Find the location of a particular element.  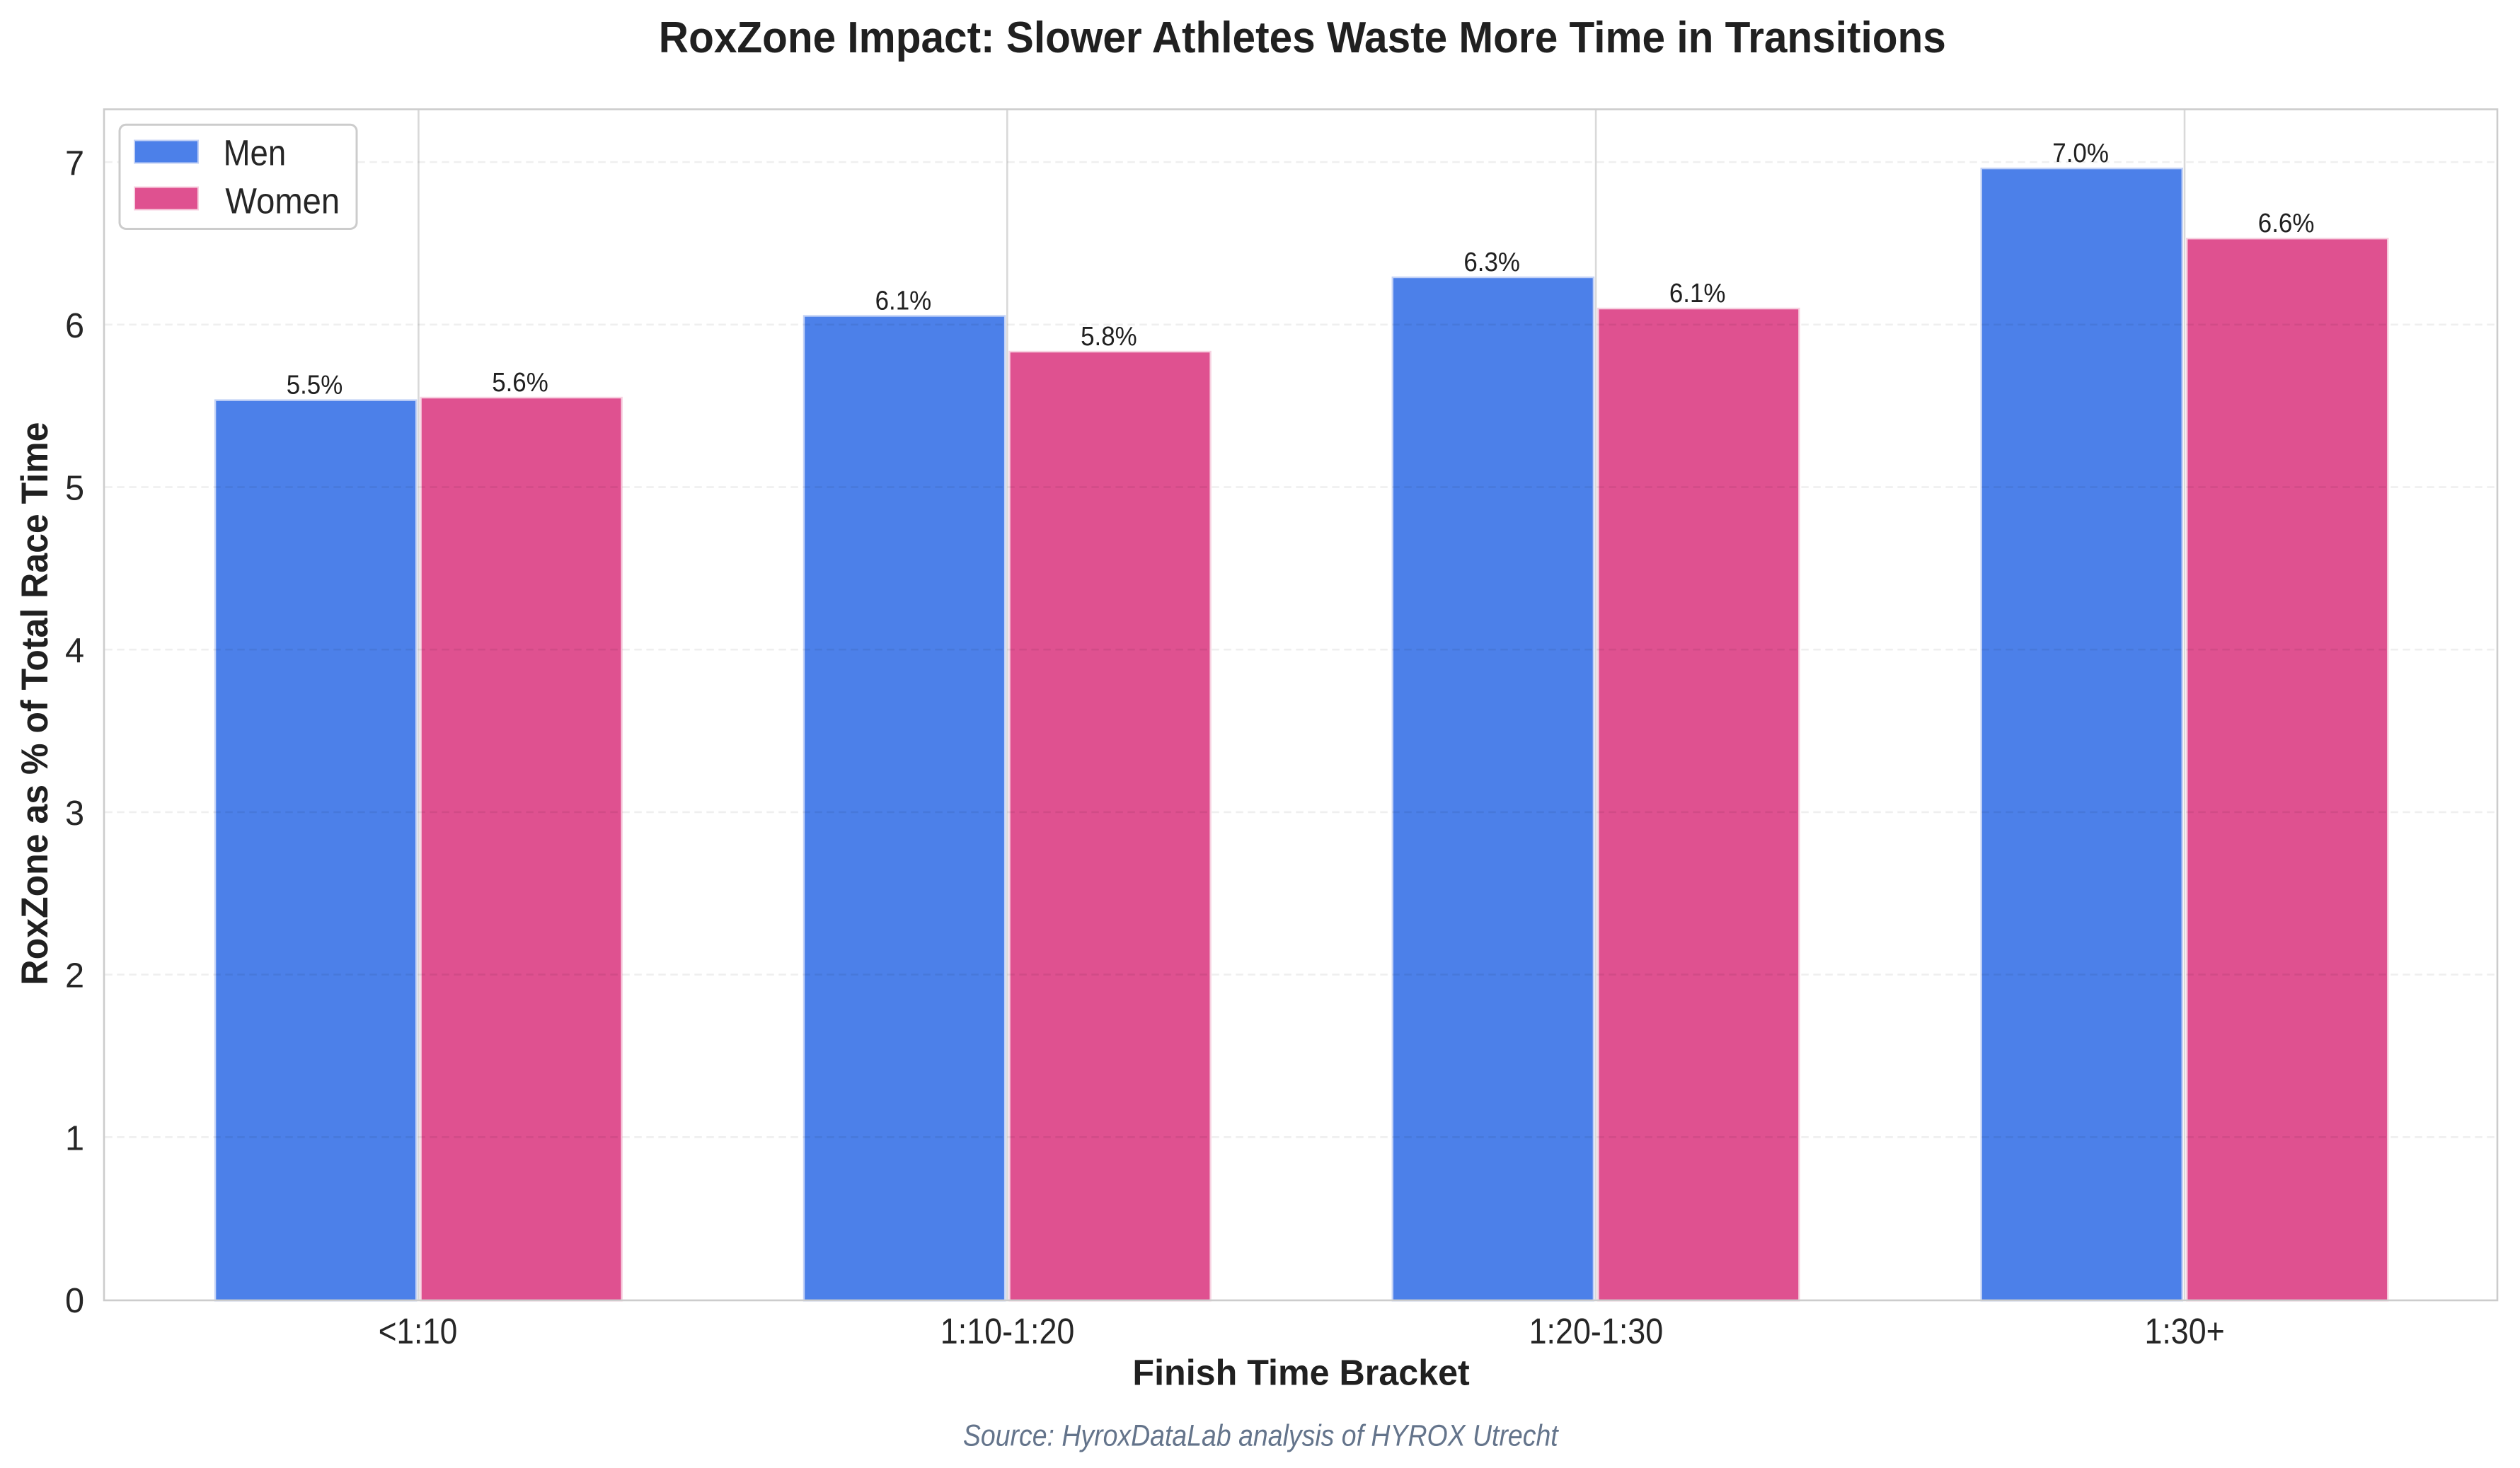

svg-text: 5.8% is located at coordinates (1109, 337).